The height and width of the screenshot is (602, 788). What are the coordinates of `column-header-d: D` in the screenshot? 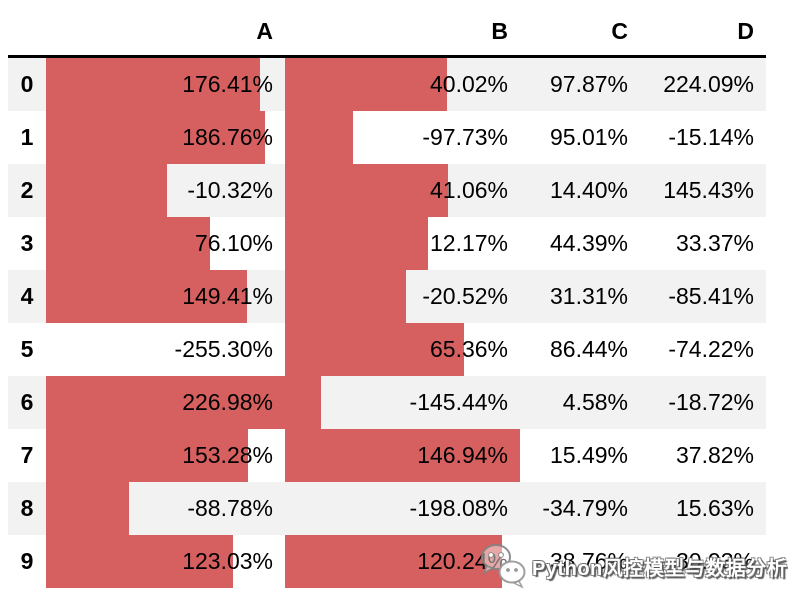 It's located at (745, 31).